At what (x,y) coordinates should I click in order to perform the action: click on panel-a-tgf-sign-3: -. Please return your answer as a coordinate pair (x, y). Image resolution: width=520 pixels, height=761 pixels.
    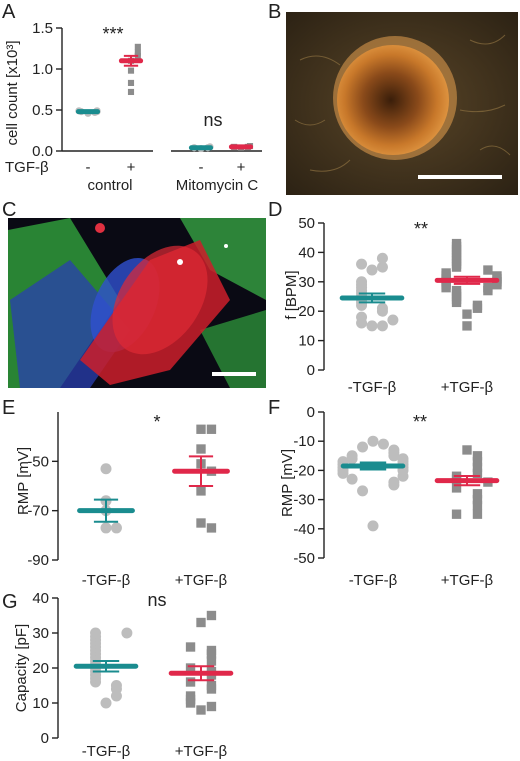
    Looking at the image, I should click on (201, 167).